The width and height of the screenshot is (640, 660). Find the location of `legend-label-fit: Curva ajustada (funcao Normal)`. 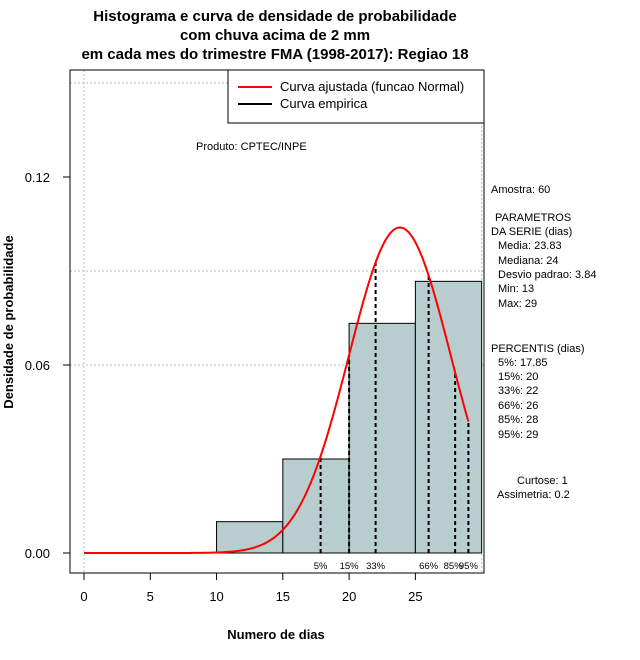

legend-label-fit: Curva ajustada (funcao Normal) is located at coordinates (372, 86).